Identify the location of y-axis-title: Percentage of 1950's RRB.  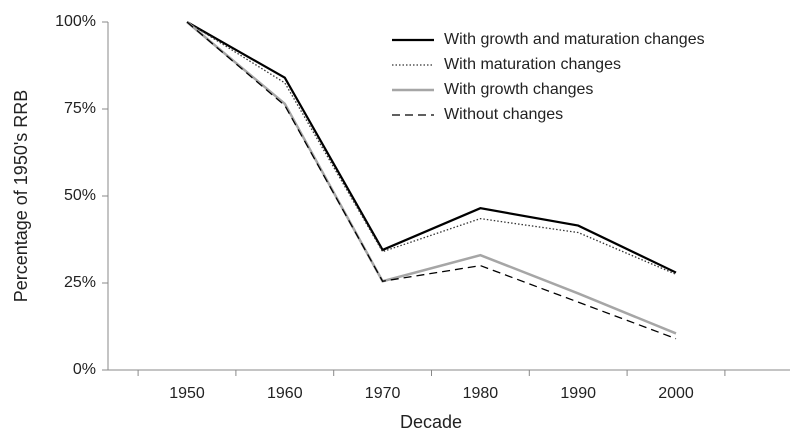
(21, 196).